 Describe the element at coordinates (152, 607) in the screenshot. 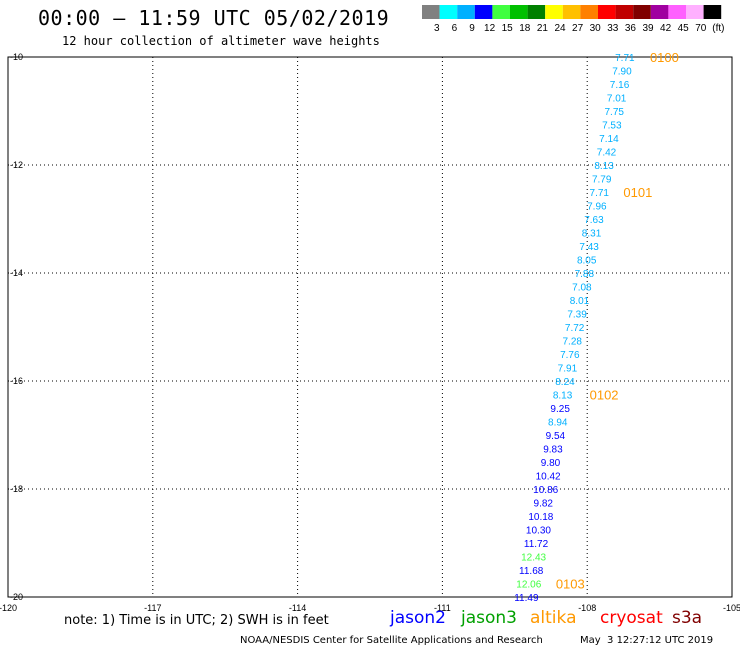

I see `x-tick-label: -117` at that location.